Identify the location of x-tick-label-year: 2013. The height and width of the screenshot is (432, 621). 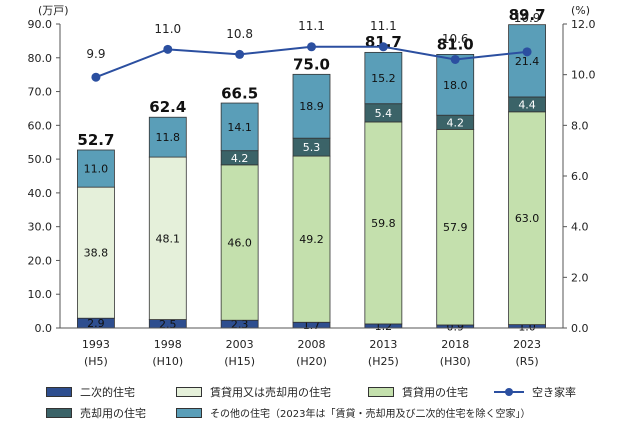
(383, 344).